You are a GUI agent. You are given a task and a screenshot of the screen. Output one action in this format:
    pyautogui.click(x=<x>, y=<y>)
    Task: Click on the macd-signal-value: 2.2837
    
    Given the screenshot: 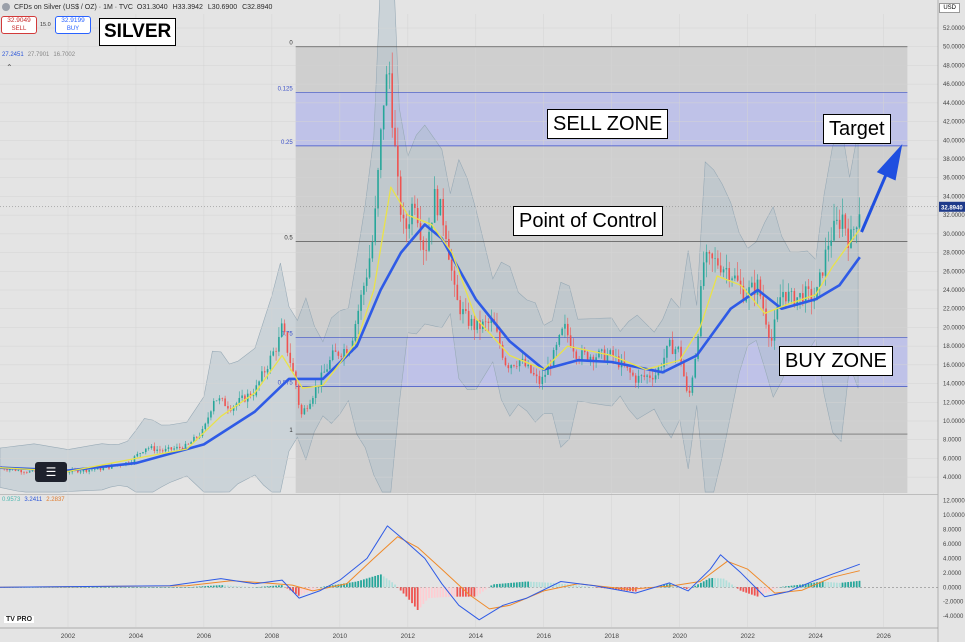 What is the action you would take?
    pyautogui.click(x=55, y=500)
    